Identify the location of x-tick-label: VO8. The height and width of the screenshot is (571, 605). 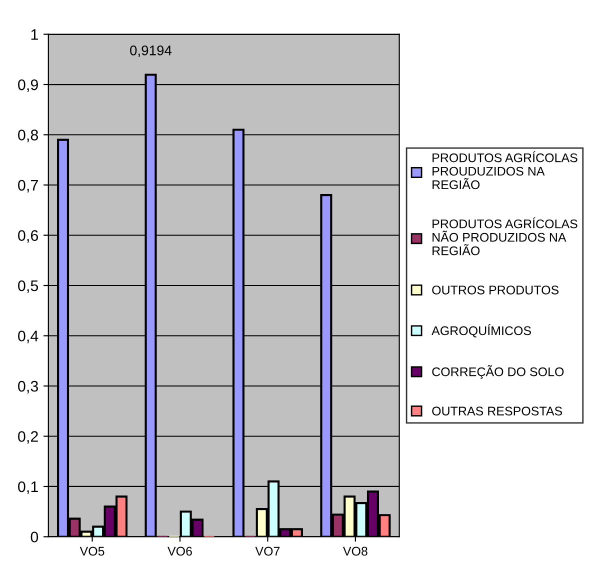
(355, 551).